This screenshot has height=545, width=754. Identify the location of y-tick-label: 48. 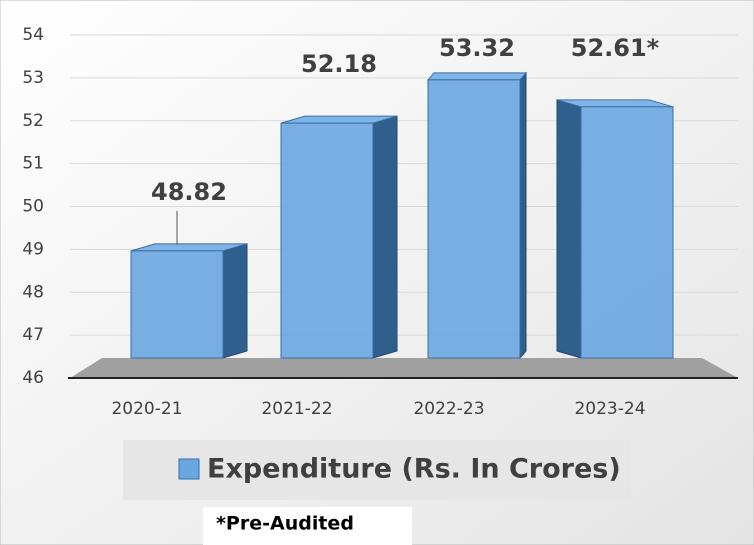
(33, 292).